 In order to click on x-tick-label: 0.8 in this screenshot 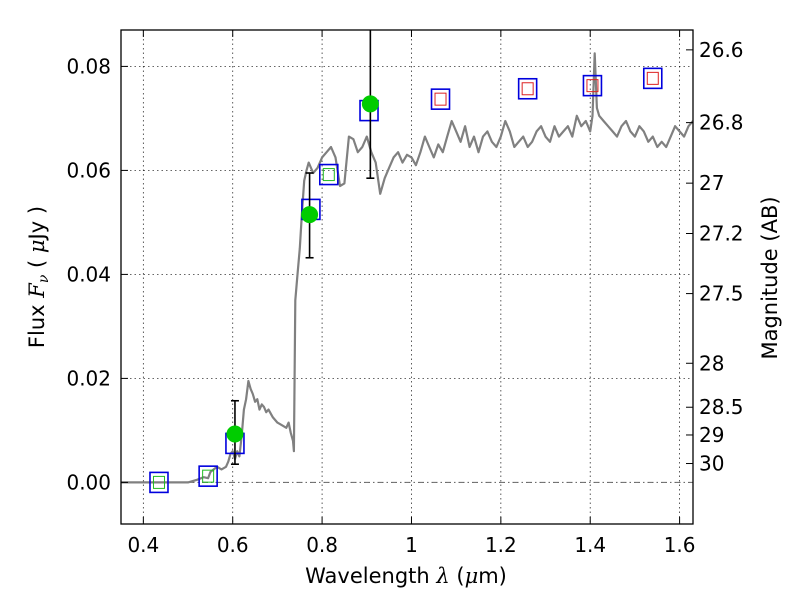, I will do `click(322, 545)`.